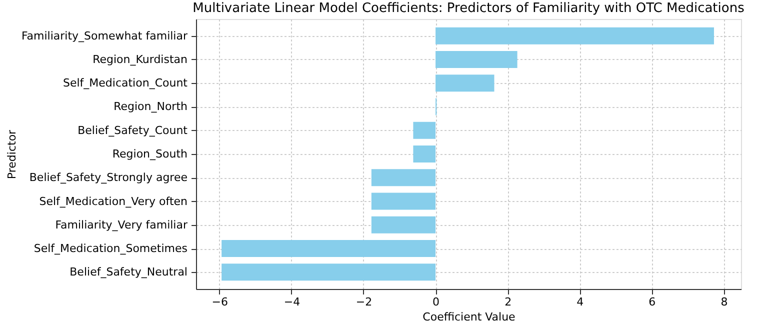  I want to click on x-tick-label: 8, so click(724, 302).